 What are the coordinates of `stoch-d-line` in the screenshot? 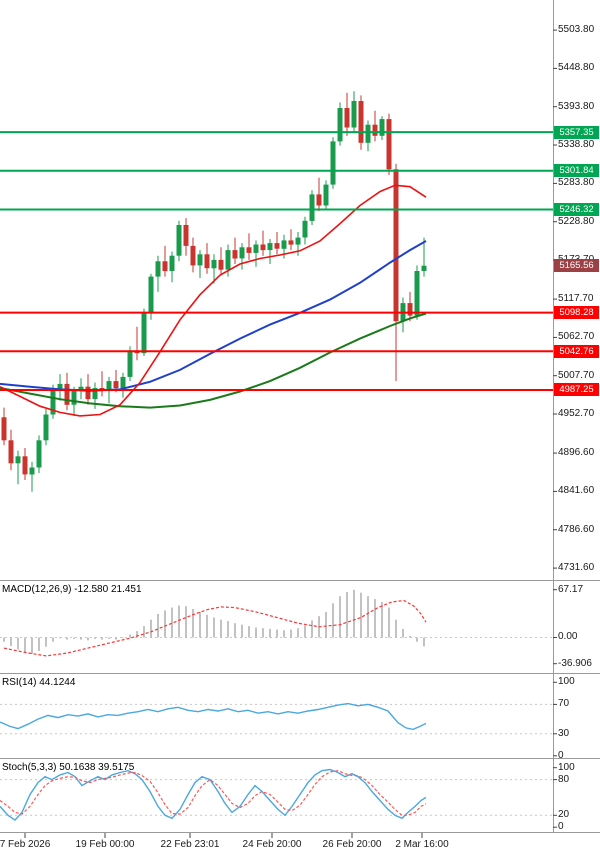 It's located at (213, 793).